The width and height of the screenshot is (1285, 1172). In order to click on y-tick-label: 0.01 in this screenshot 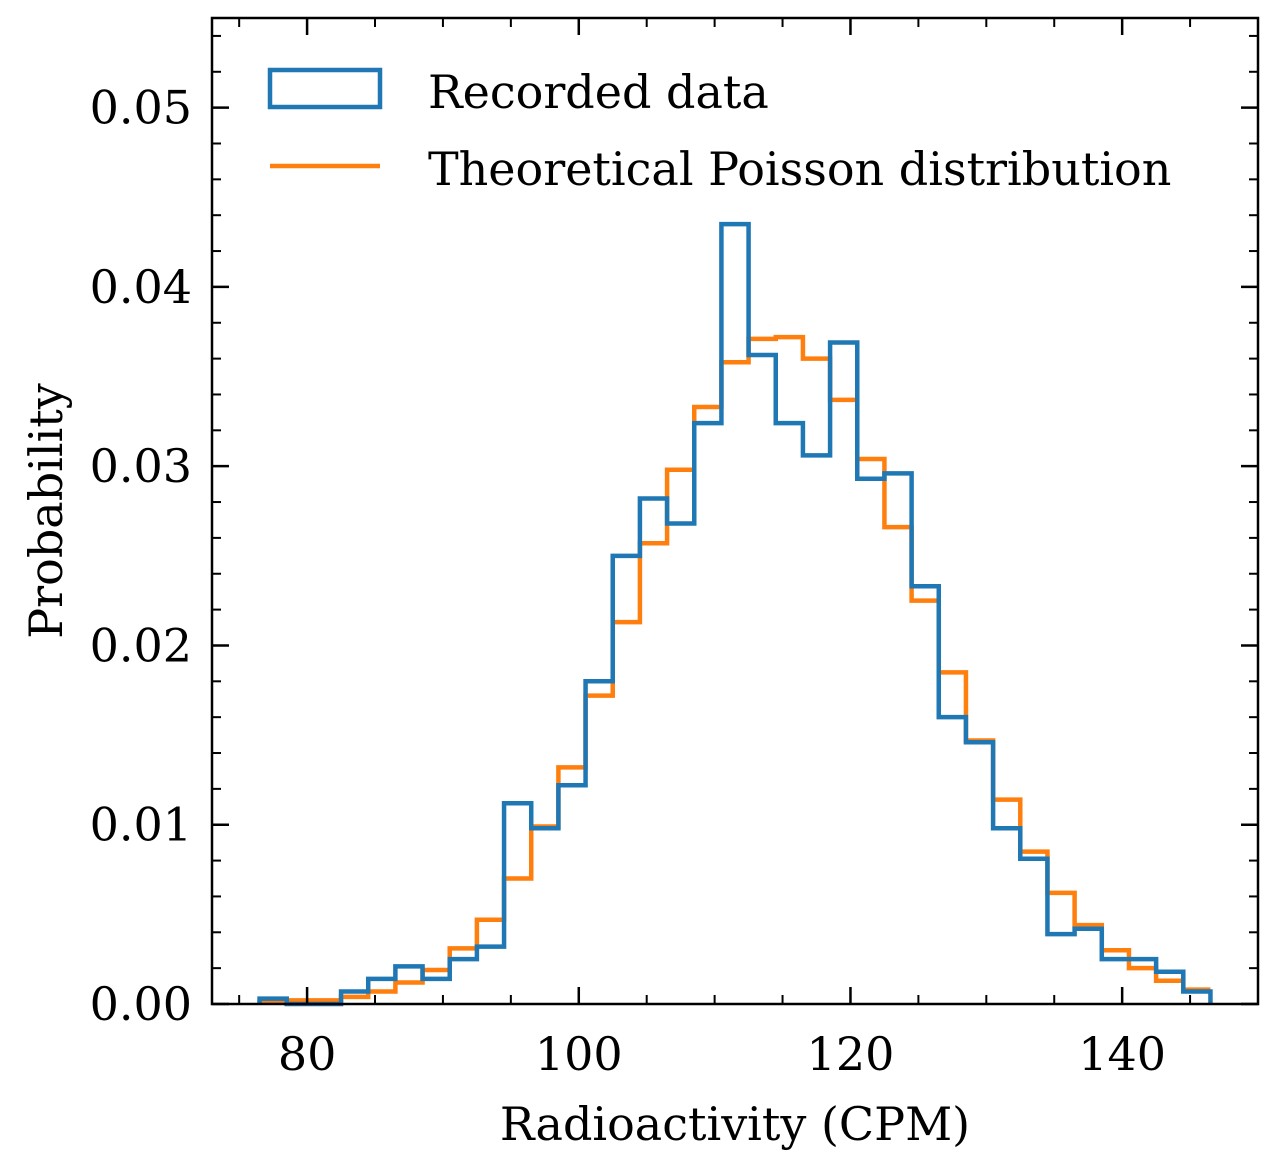, I will do `click(141, 825)`.